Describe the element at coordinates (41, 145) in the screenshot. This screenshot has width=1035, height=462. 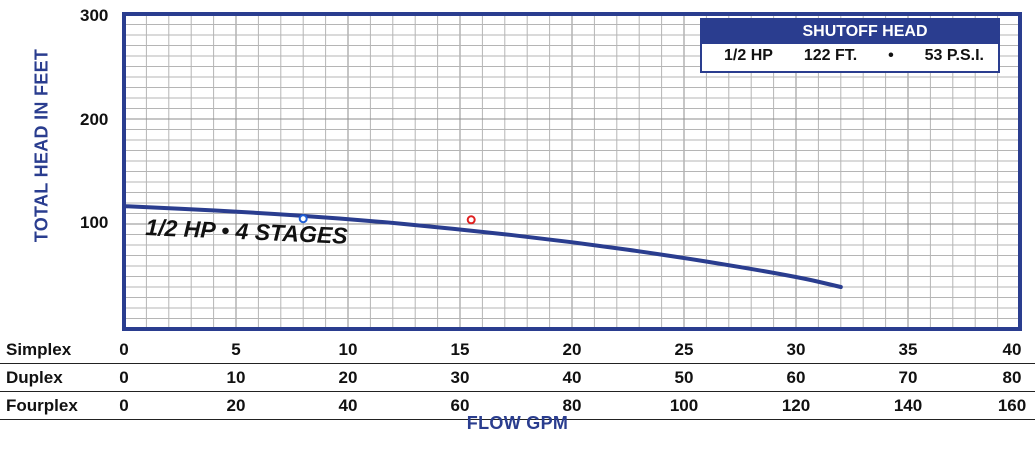
I see `y-axis-title: TOTAL HEAD IN FEET` at that location.